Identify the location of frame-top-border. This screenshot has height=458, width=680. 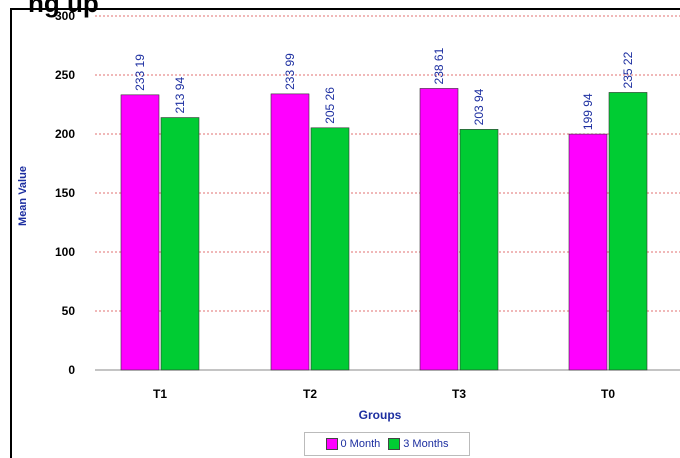
(345, 9).